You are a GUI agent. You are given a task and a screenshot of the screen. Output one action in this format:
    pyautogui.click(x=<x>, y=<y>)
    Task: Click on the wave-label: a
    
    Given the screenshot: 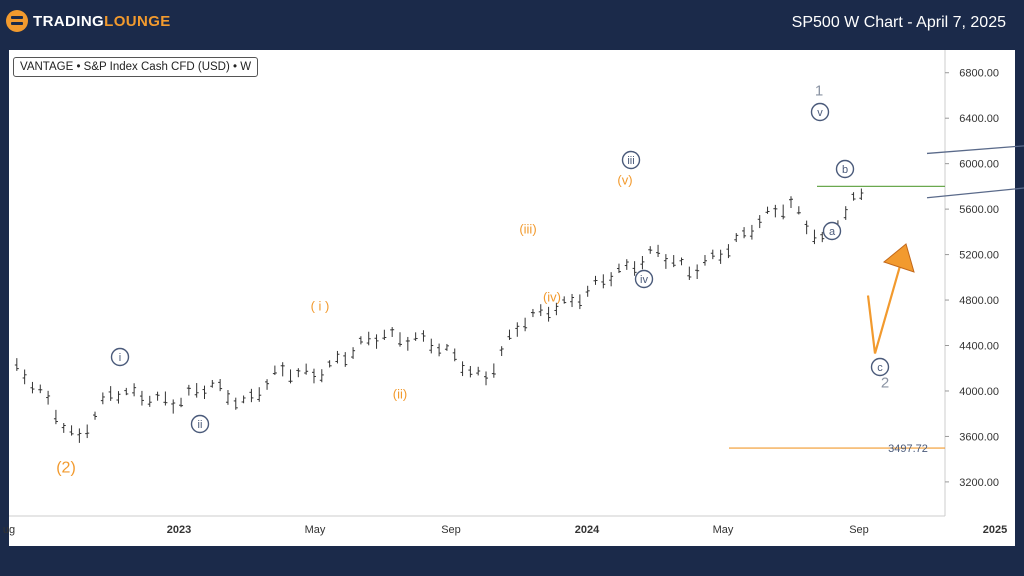 What is the action you would take?
    pyautogui.click(x=832, y=232)
    